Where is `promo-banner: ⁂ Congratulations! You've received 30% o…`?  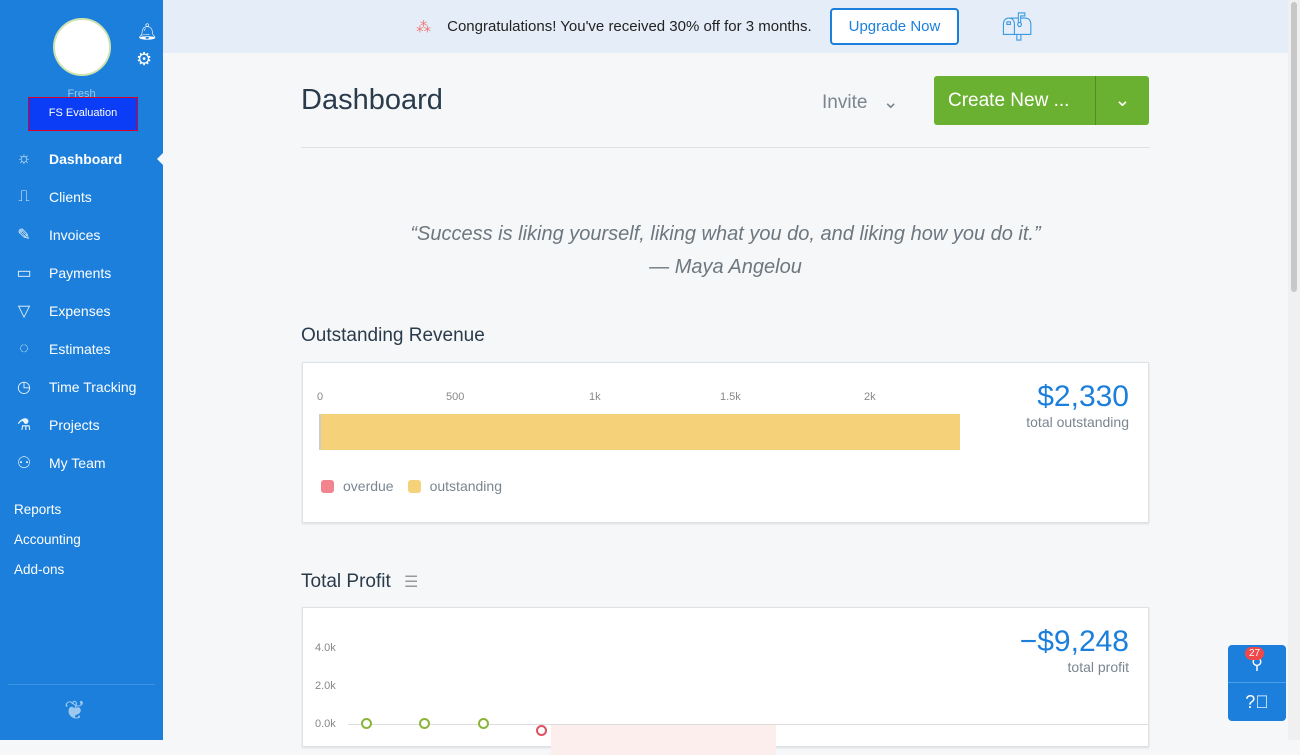
promo-banner: ⁂ Congratulations! You've received 30% o… is located at coordinates (725, 26).